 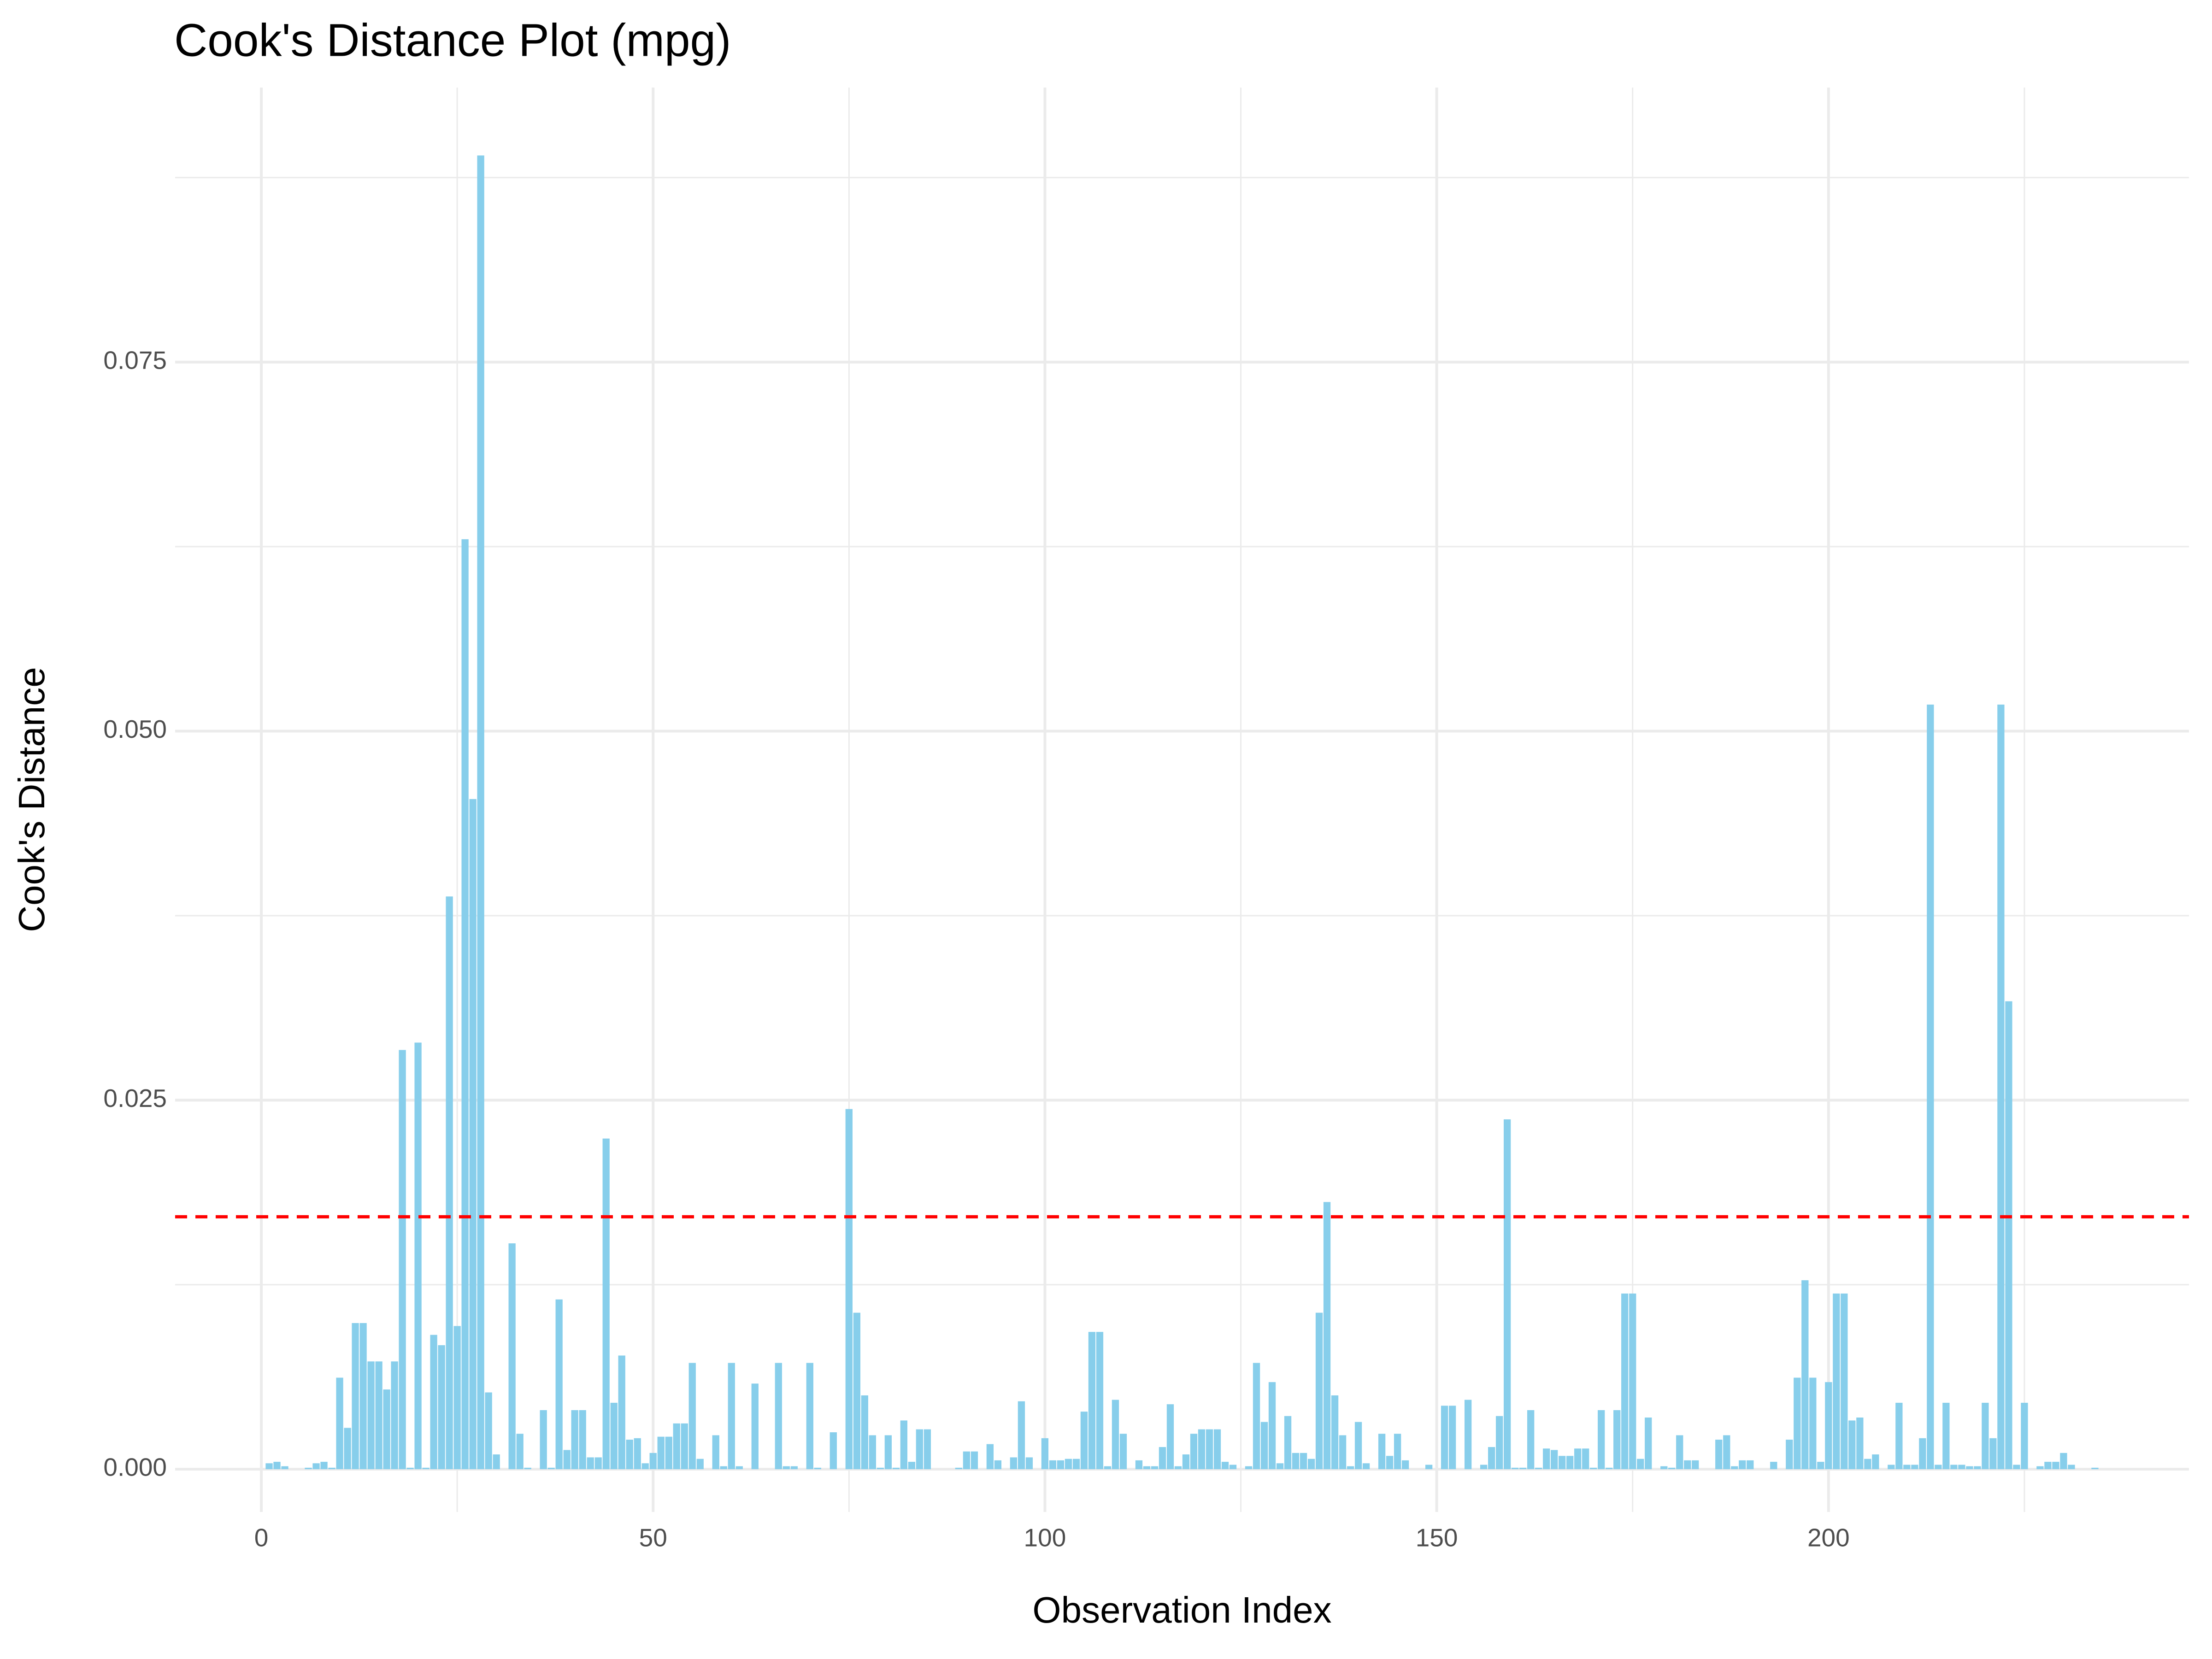 What do you see at coordinates (135, 360) in the screenshot?
I see `y-tick-label: 0.075` at bounding box center [135, 360].